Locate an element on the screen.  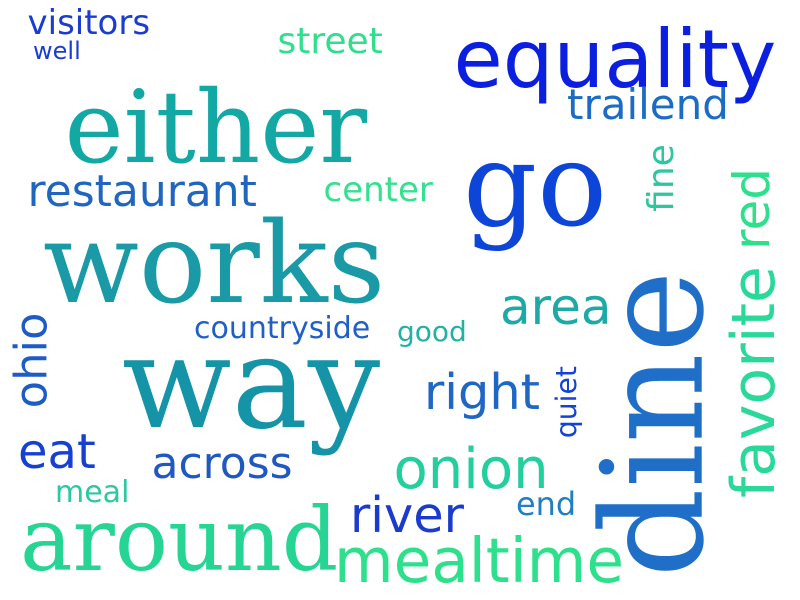
word-fine: fine is located at coordinates (661, 178).